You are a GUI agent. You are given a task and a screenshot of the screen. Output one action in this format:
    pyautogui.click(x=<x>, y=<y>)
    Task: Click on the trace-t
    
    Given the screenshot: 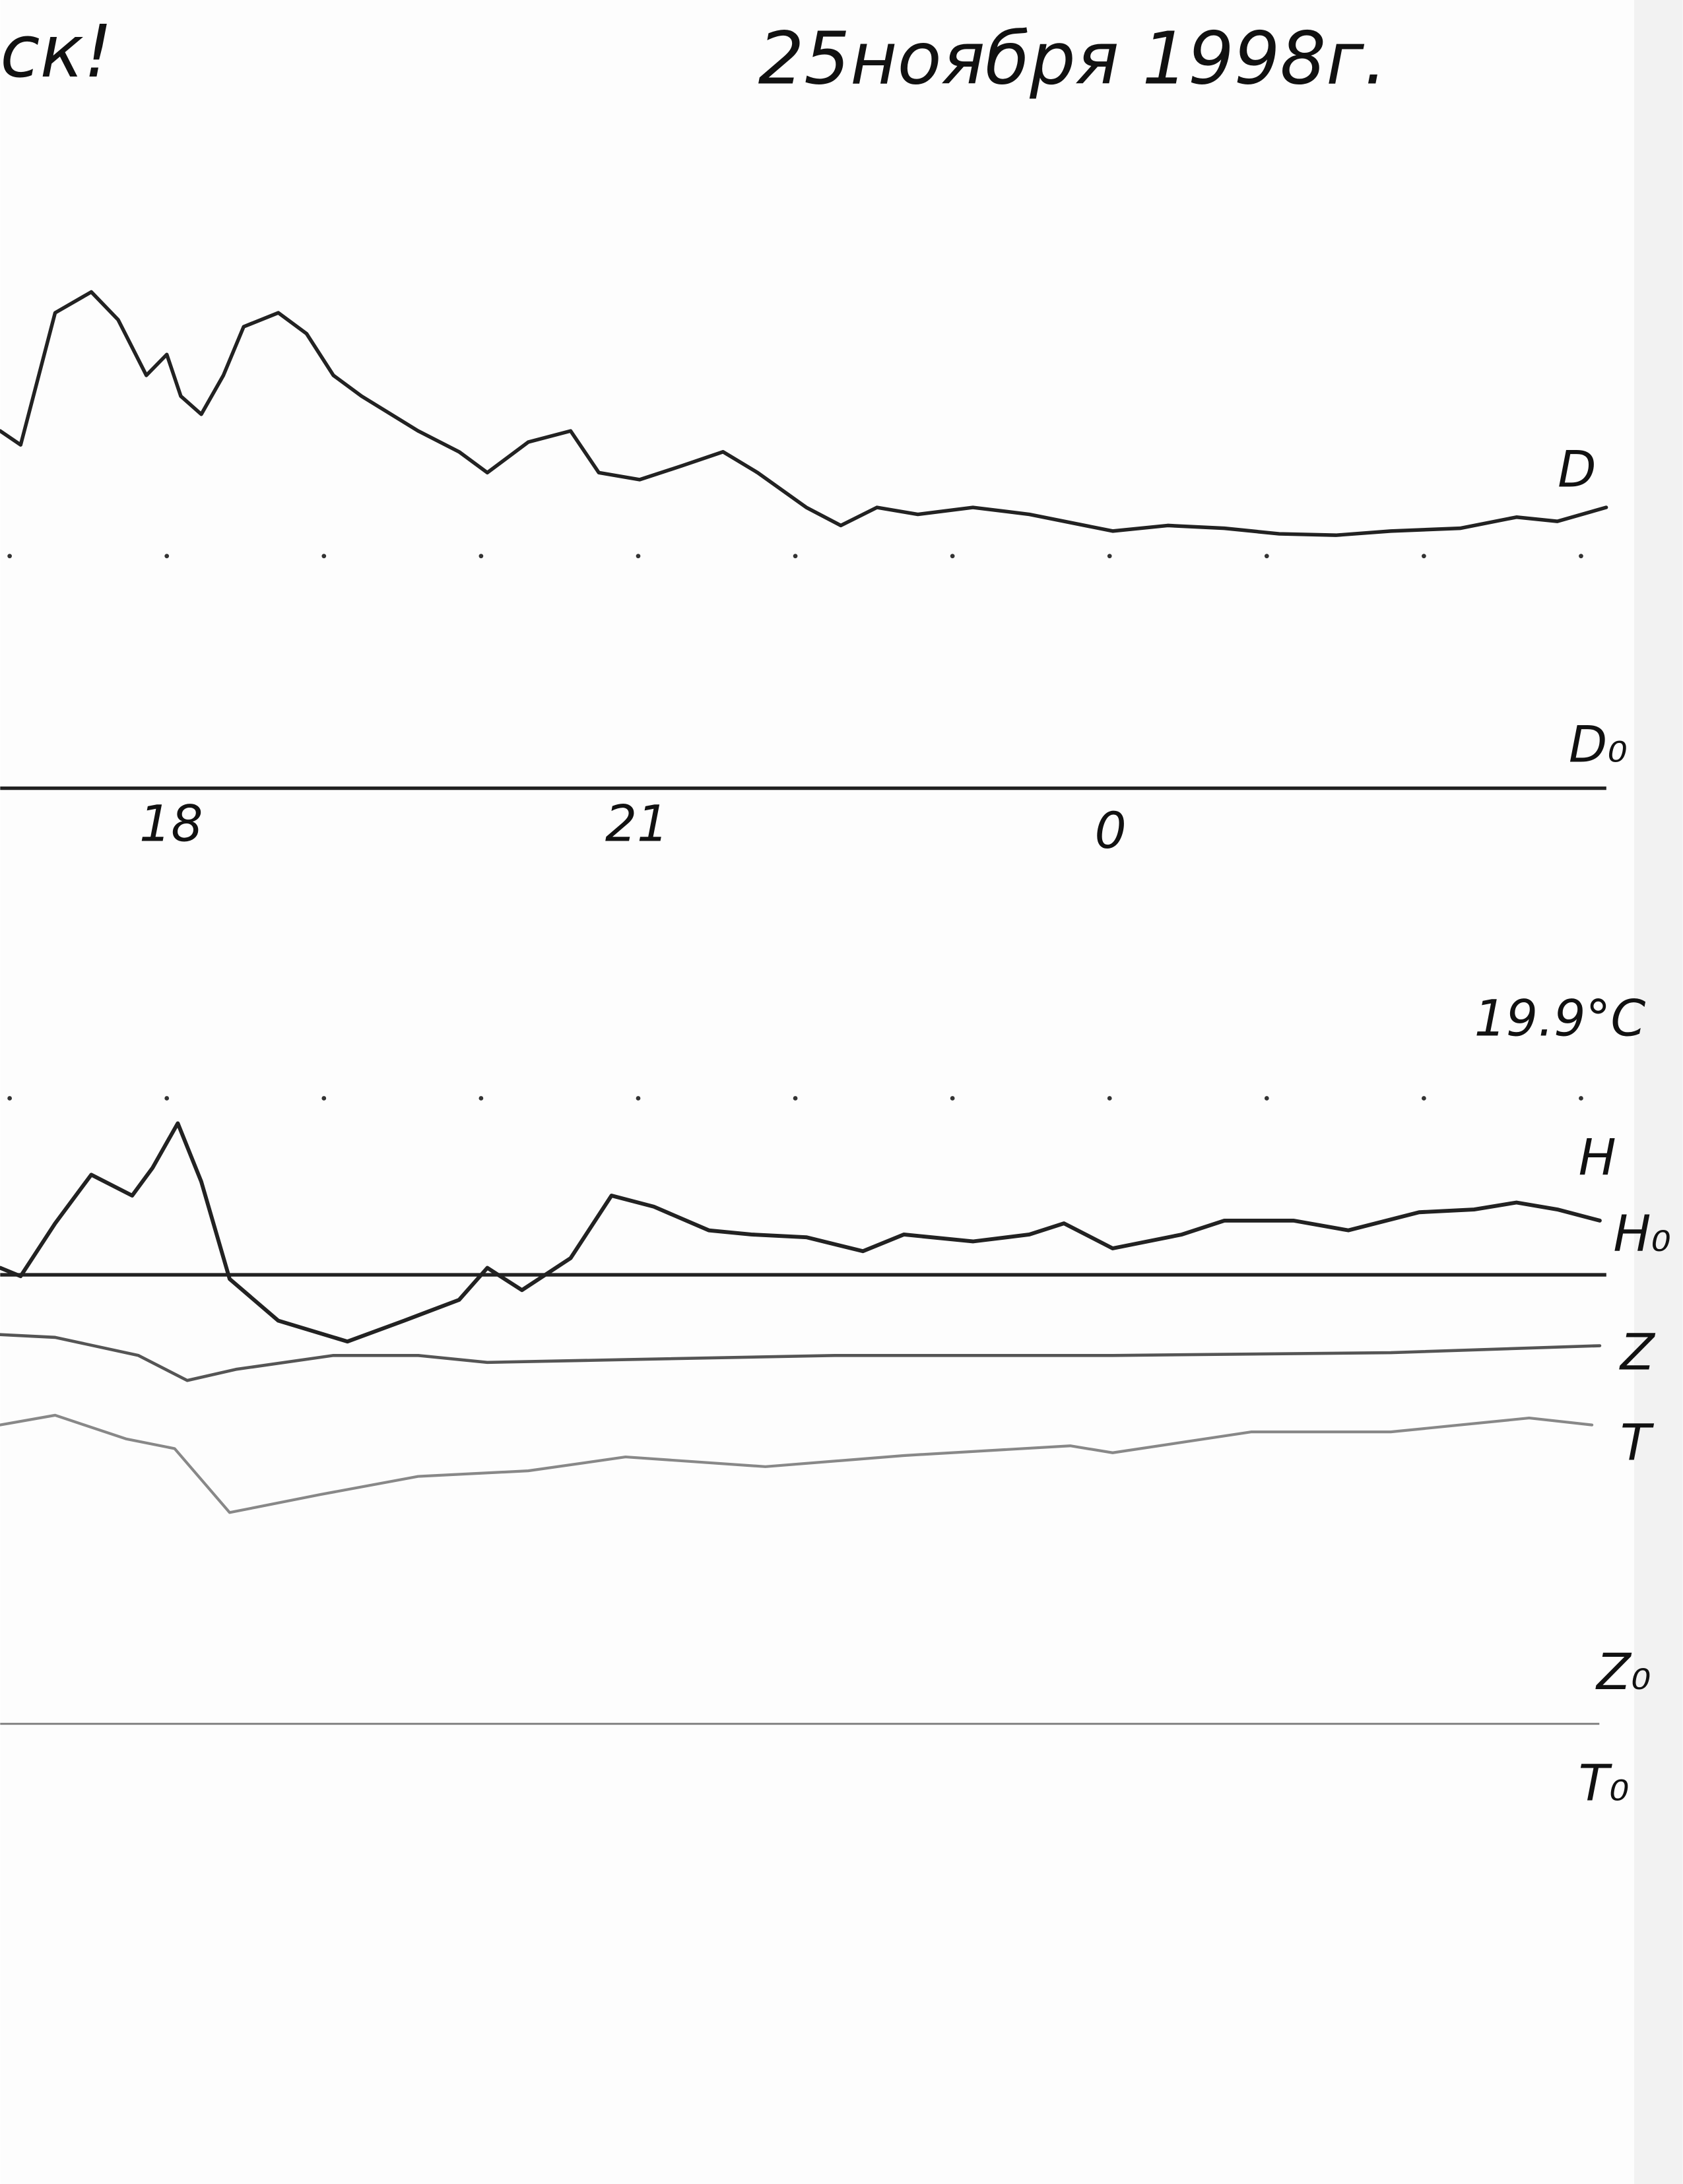 What is the action you would take?
    pyautogui.click(x=797, y=1463)
    